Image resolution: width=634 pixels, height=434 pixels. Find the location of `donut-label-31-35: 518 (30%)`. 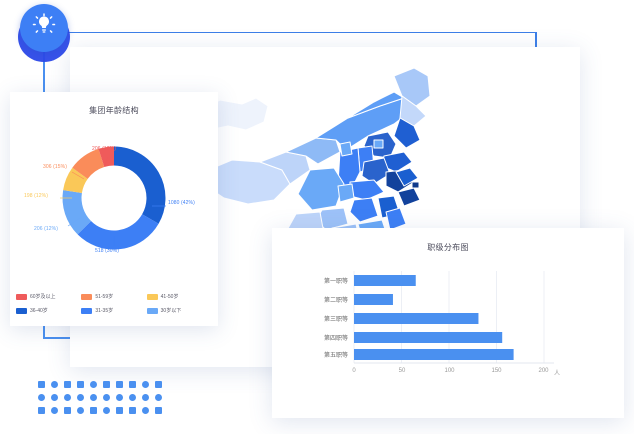

donut-label-31-35: 518 (30%) is located at coordinates (107, 251).